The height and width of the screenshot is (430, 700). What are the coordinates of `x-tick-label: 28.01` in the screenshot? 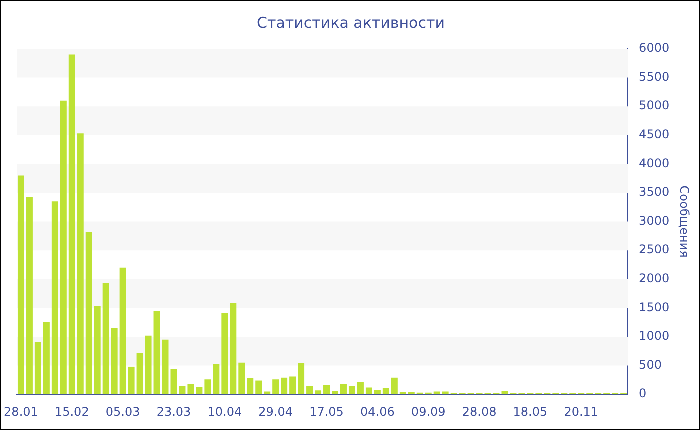 It's located at (21, 411).